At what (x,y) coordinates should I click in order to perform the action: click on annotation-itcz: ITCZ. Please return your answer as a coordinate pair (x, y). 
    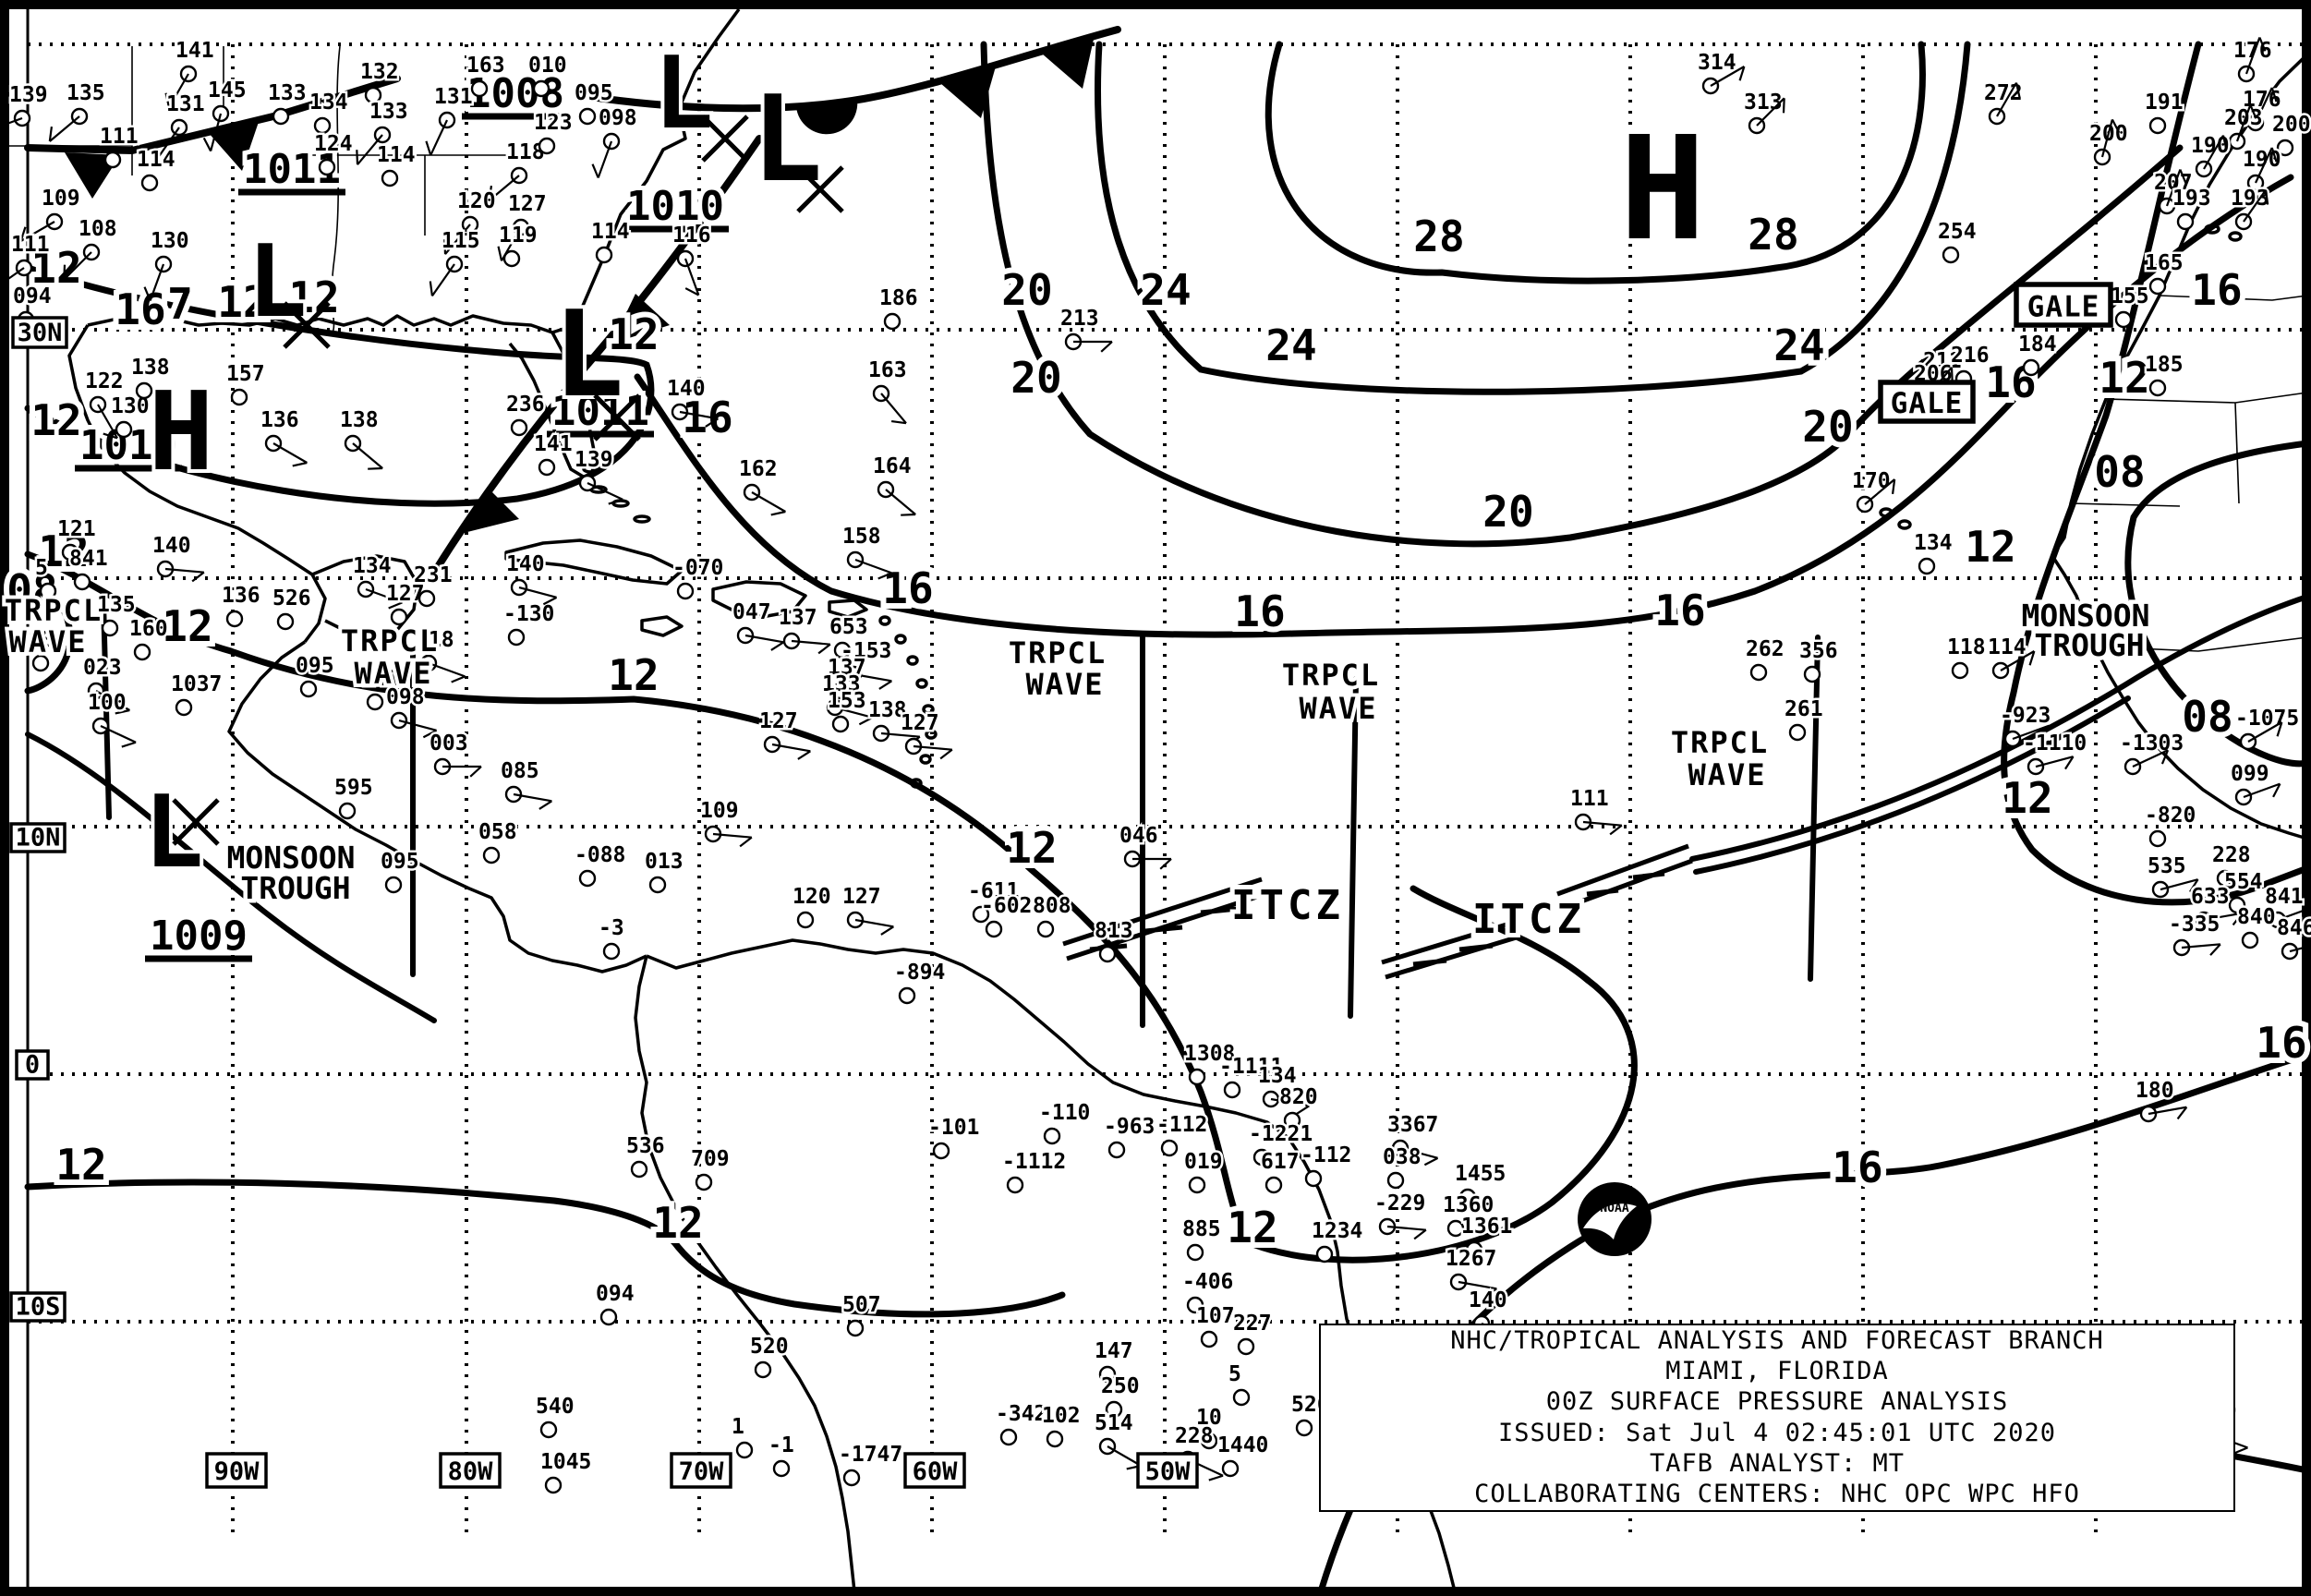
    Looking at the image, I should click on (1287, 905).